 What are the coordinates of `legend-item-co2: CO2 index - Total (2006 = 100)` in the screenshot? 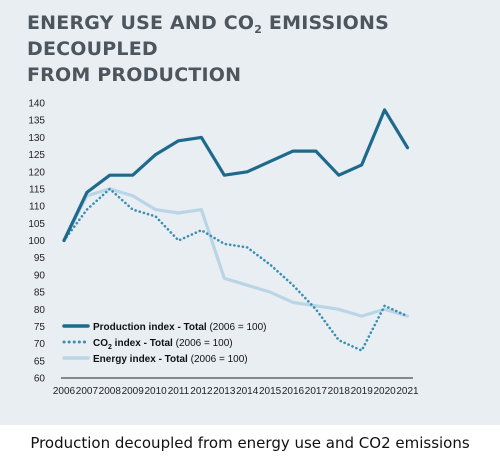 It's located at (147, 344).